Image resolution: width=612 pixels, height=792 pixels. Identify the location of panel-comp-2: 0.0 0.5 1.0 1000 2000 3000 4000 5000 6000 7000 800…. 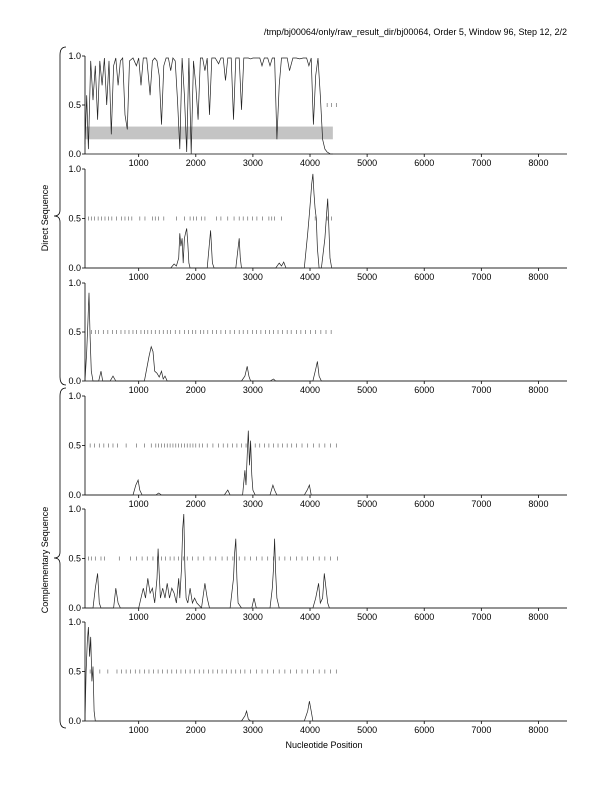
(317, 563).